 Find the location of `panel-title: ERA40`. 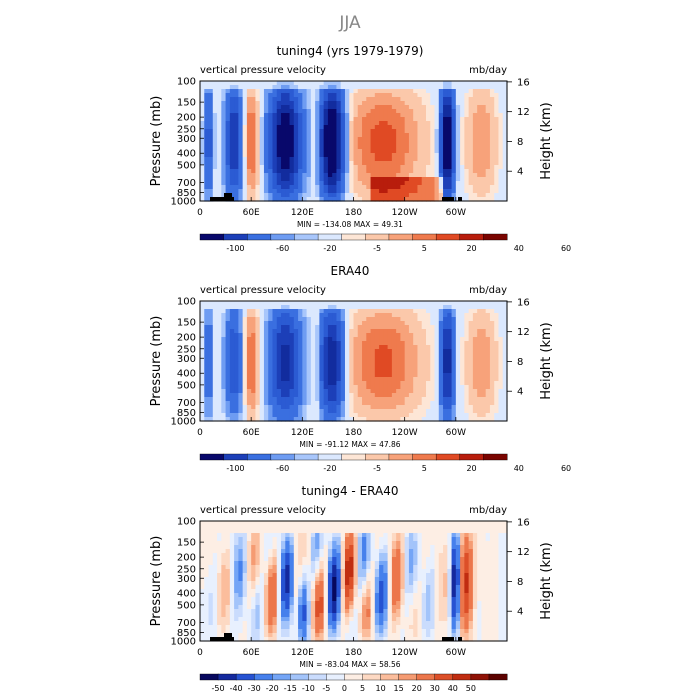

panel-title: ERA40 is located at coordinates (350, 271).